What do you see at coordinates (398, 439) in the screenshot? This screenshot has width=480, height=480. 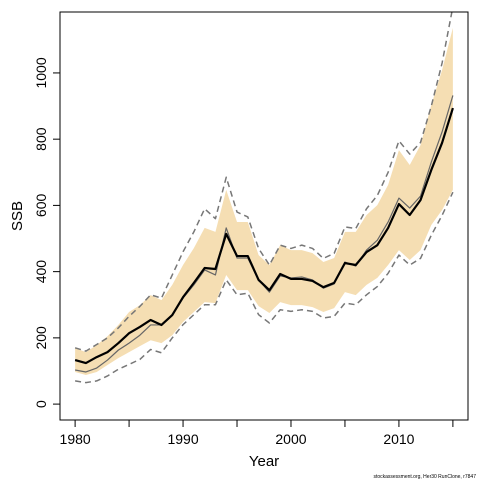 I see `x-tick-label: 2010` at bounding box center [398, 439].